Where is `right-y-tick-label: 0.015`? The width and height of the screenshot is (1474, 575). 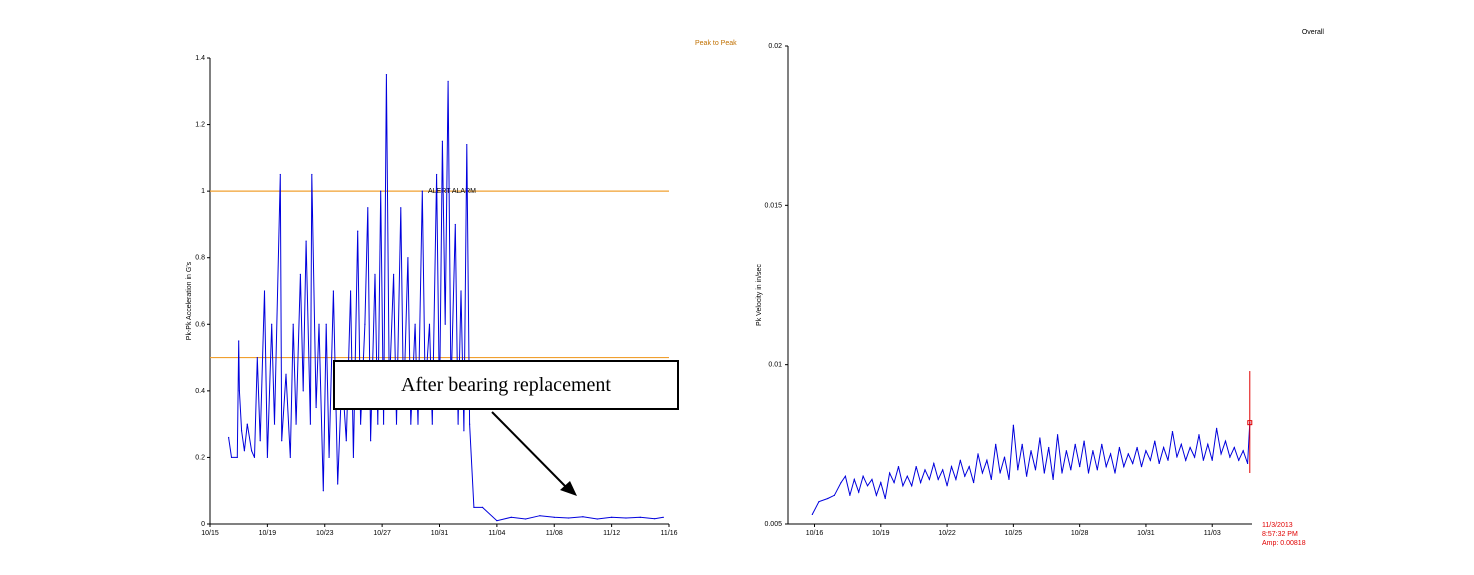
right-y-tick-label: 0.015 is located at coordinates (773, 205).